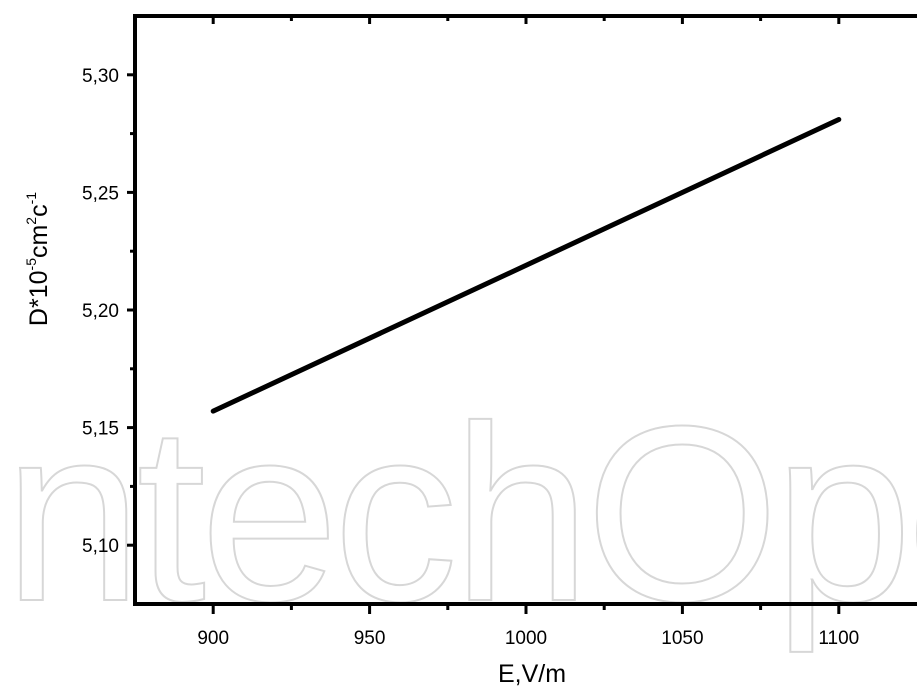 The width and height of the screenshot is (917, 691). I want to click on y-tick-labels: 5,10 5,15 5,20 5,25 5,30, so click(100, 311).